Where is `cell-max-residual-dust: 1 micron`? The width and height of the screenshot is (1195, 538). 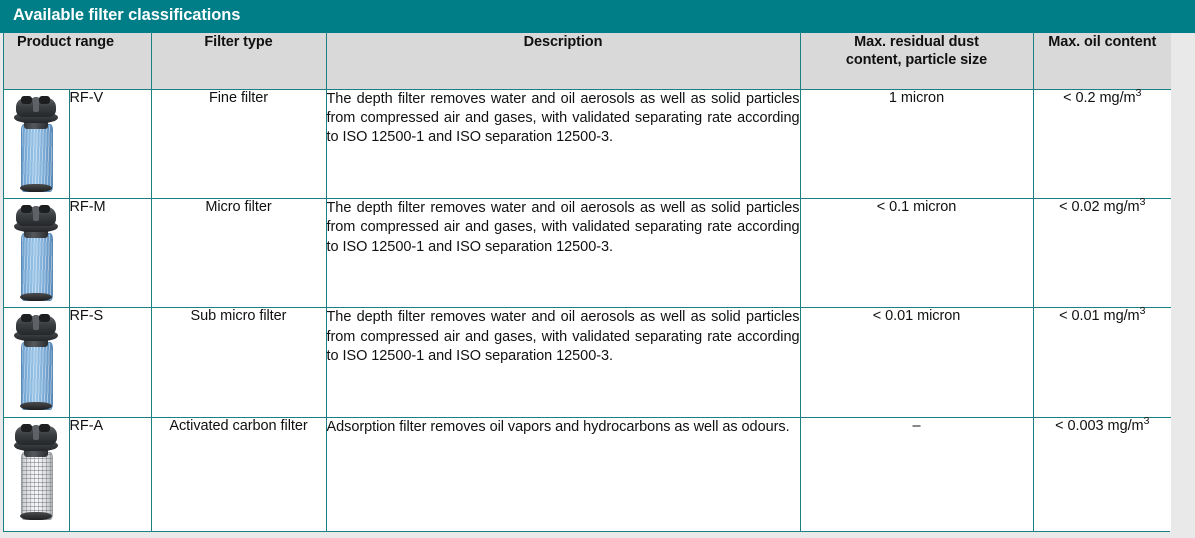 cell-max-residual-dust: 1 micron is located at coordinates (916, 143).